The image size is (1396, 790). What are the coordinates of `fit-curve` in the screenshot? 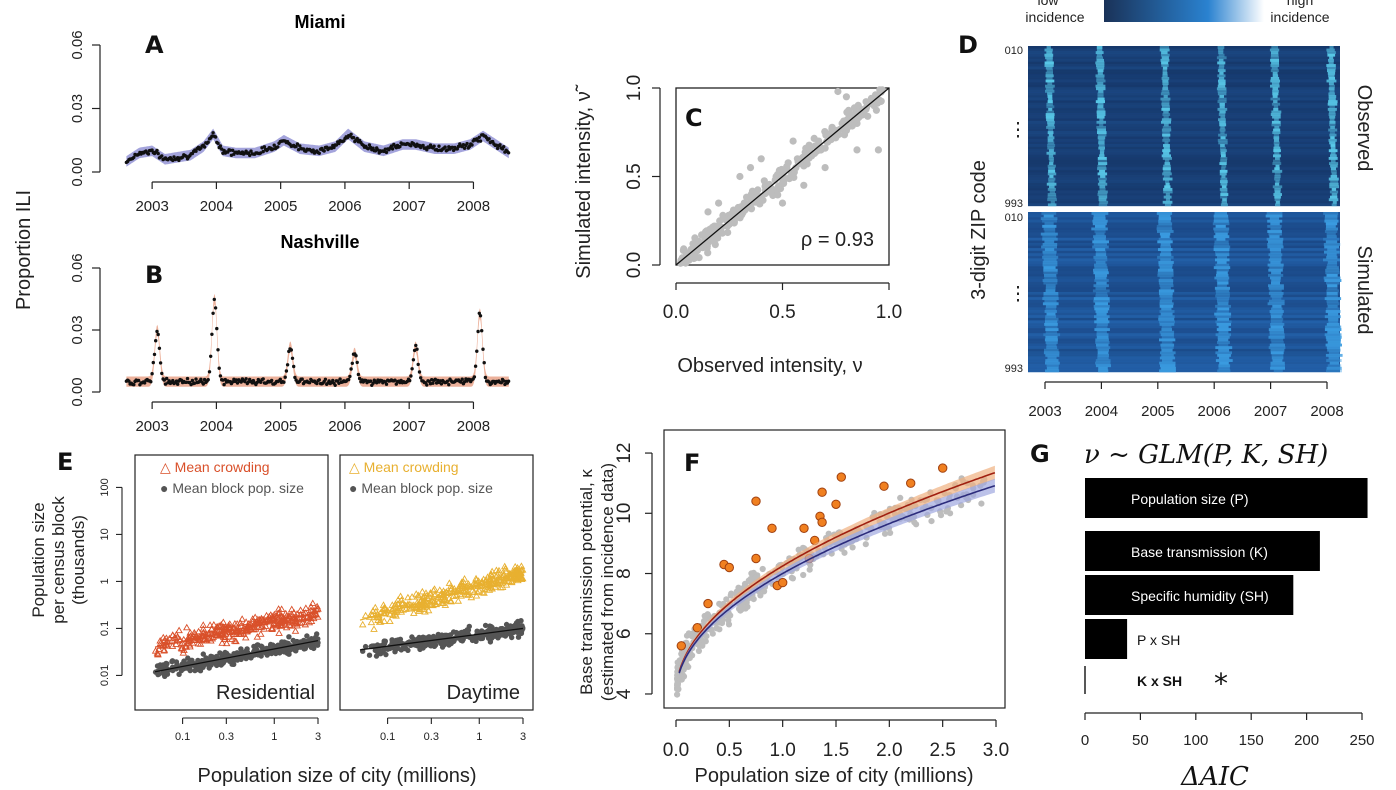 It's located at (837, 579).